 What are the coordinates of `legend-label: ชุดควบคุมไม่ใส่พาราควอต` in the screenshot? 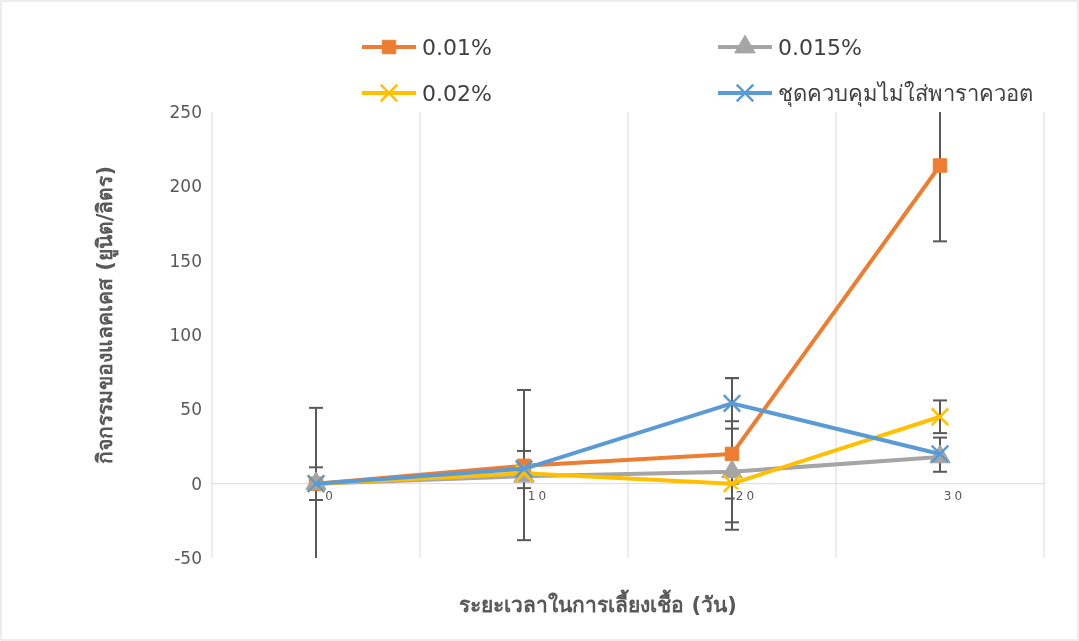 It's located at (905, 94).